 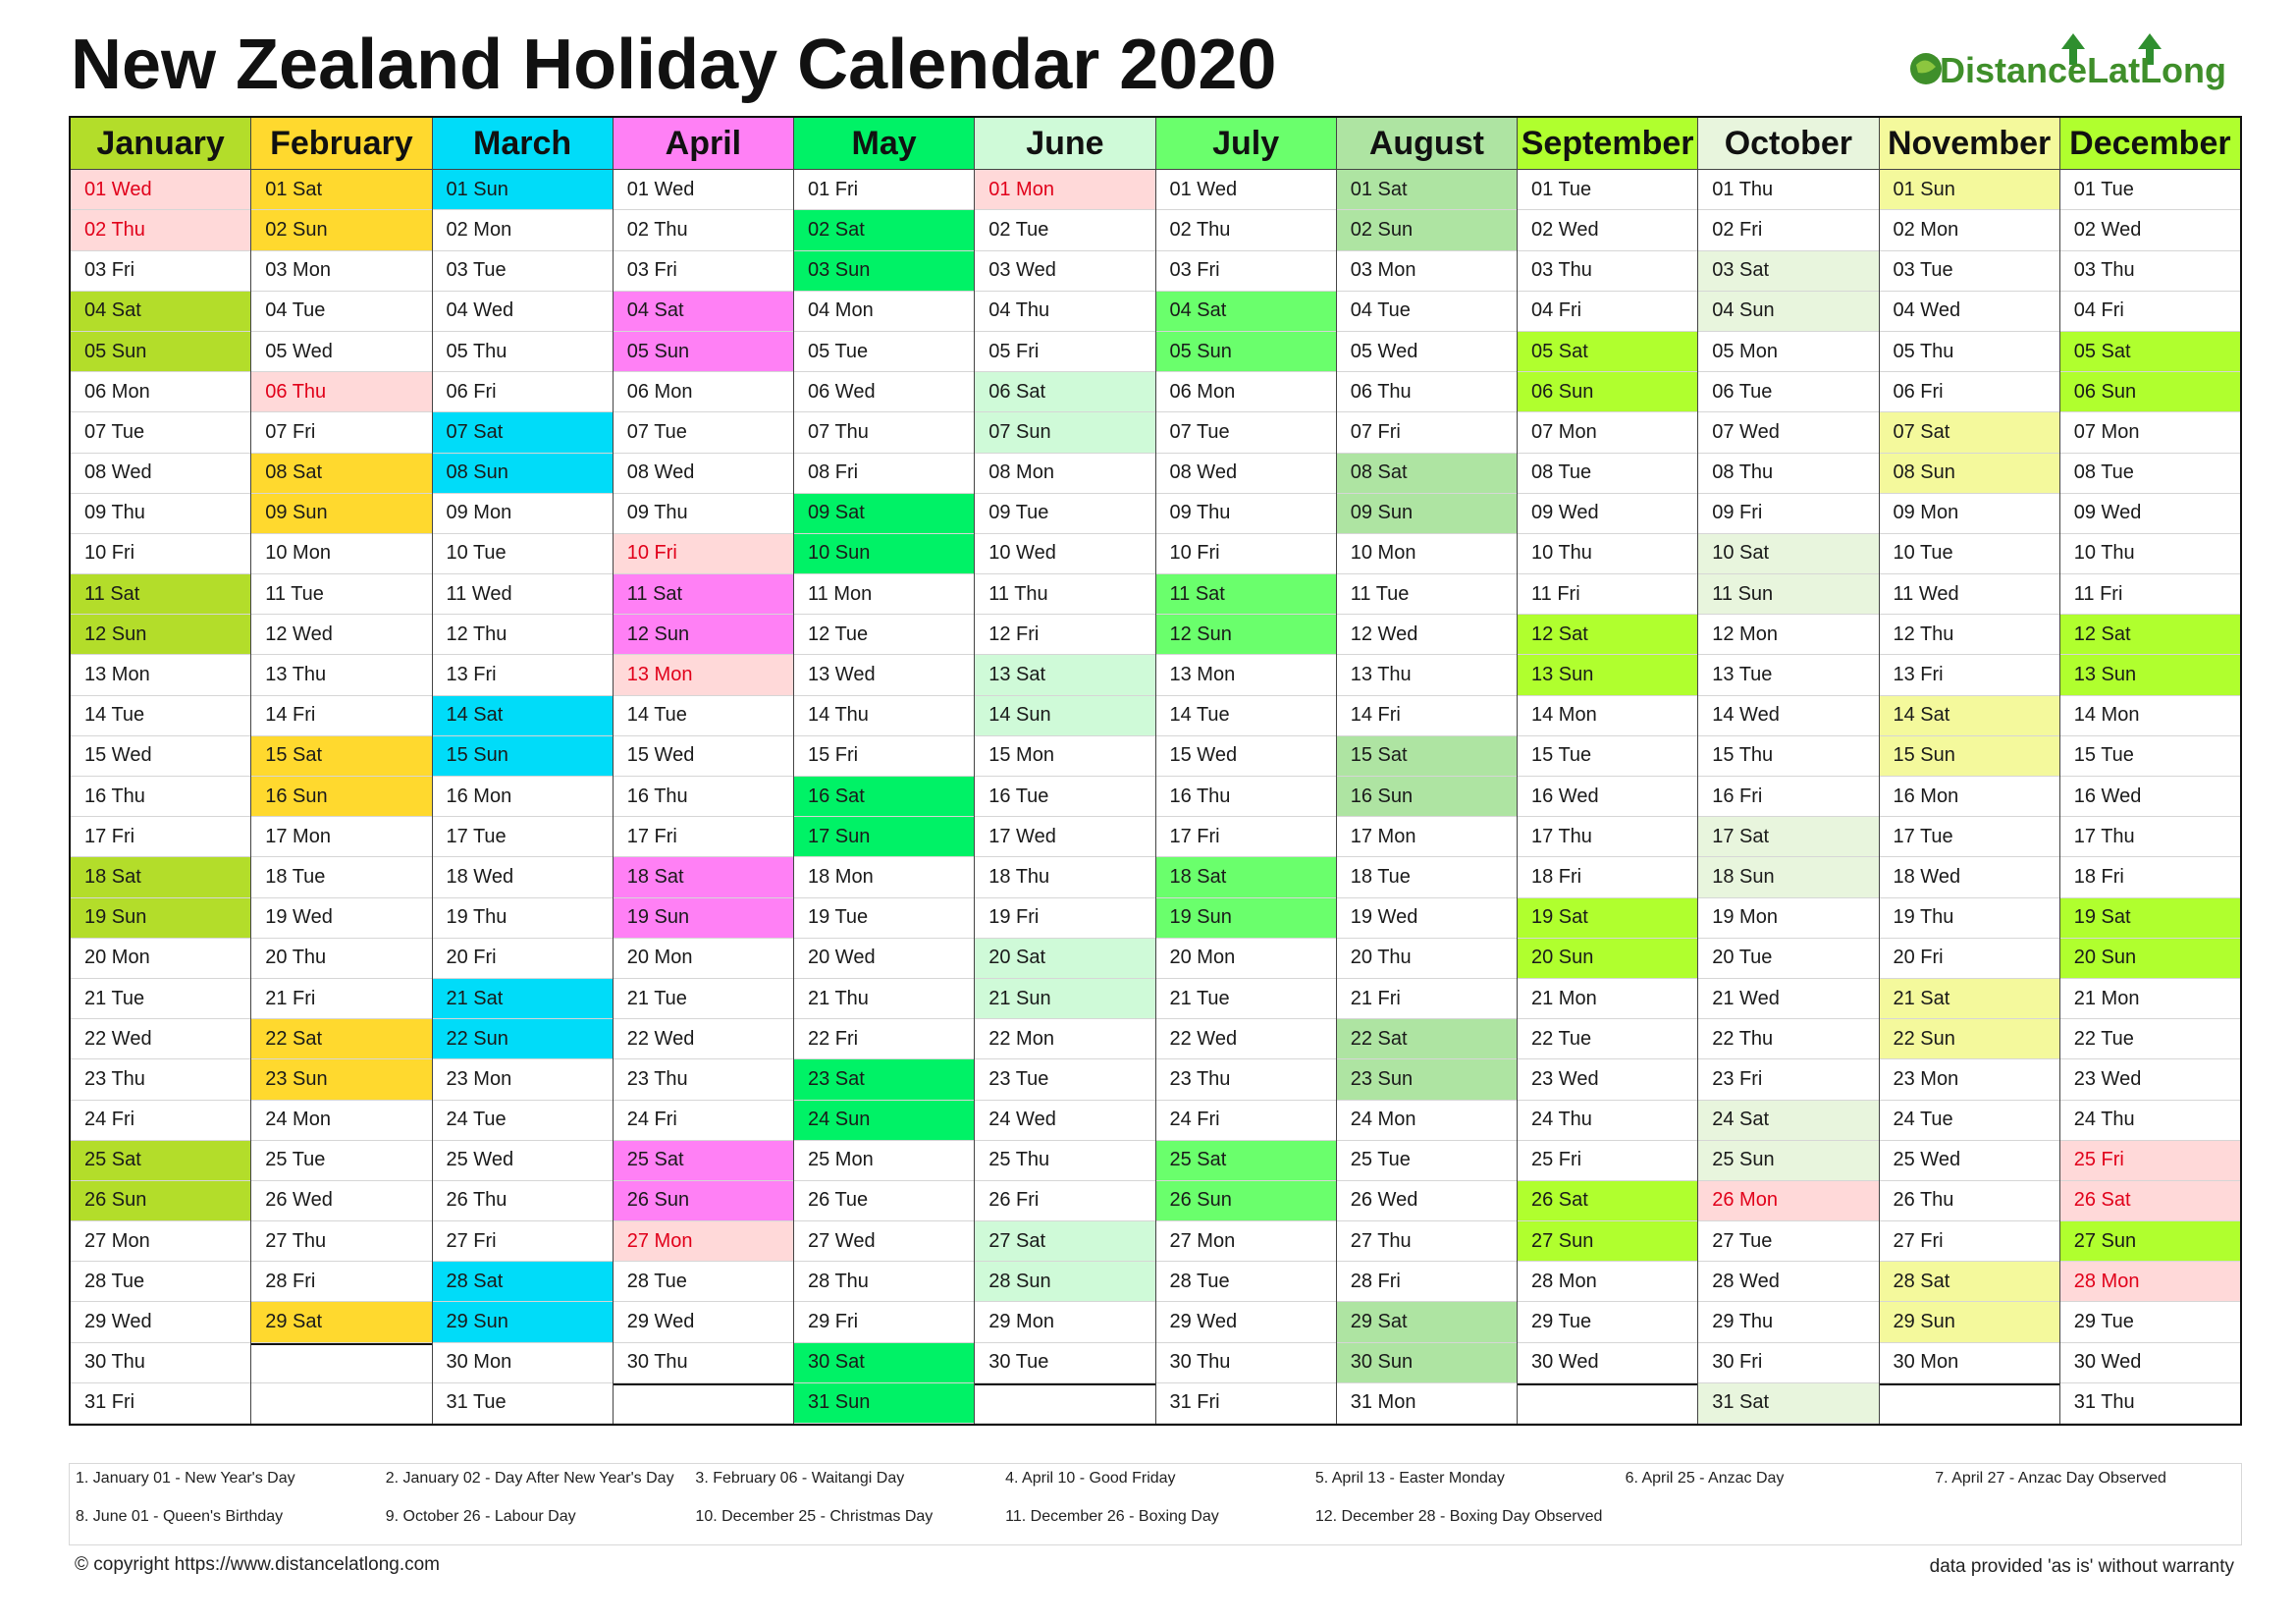 What do you see at coordinates (1788, 1363) in the screenshot?
I see `day-cell: 30 Fri` at bounding box center [1788, 1363].